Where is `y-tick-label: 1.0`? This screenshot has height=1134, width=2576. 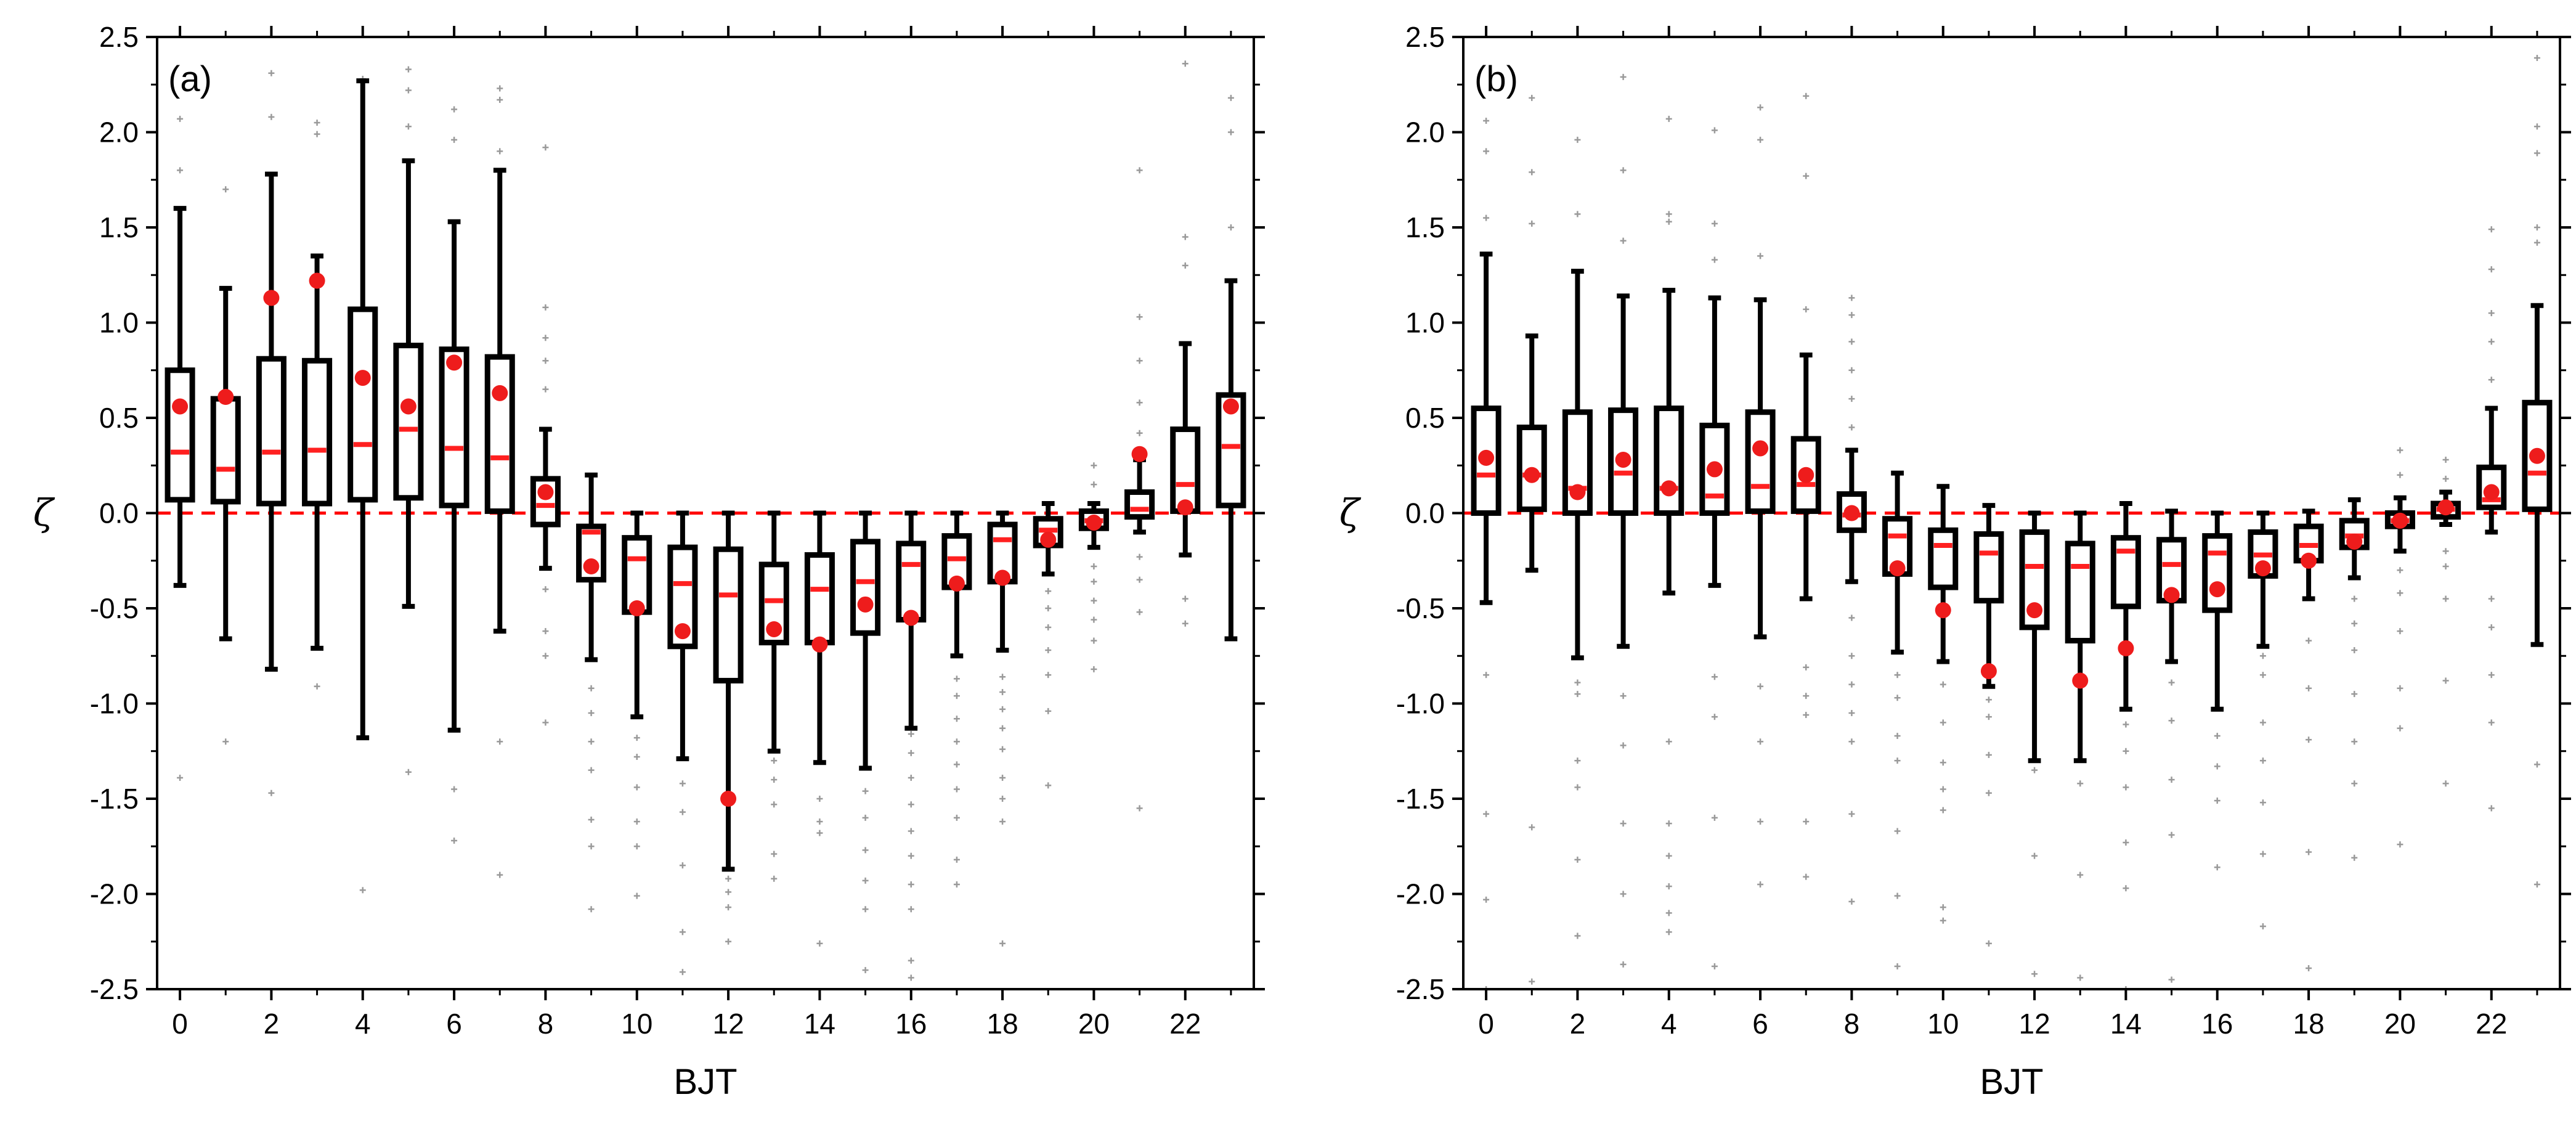
y-tick-label: 1.0 is located at coordinates (119, 323).